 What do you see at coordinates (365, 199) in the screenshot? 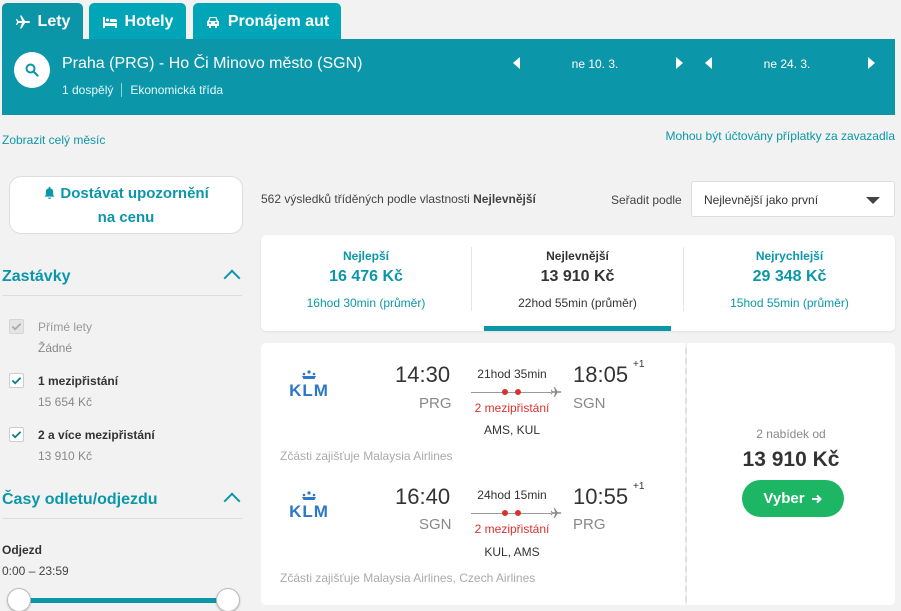
I see `results-count-text: 562 výsledků tříděných podle vlastnosti` at bounding box center [365, 199].